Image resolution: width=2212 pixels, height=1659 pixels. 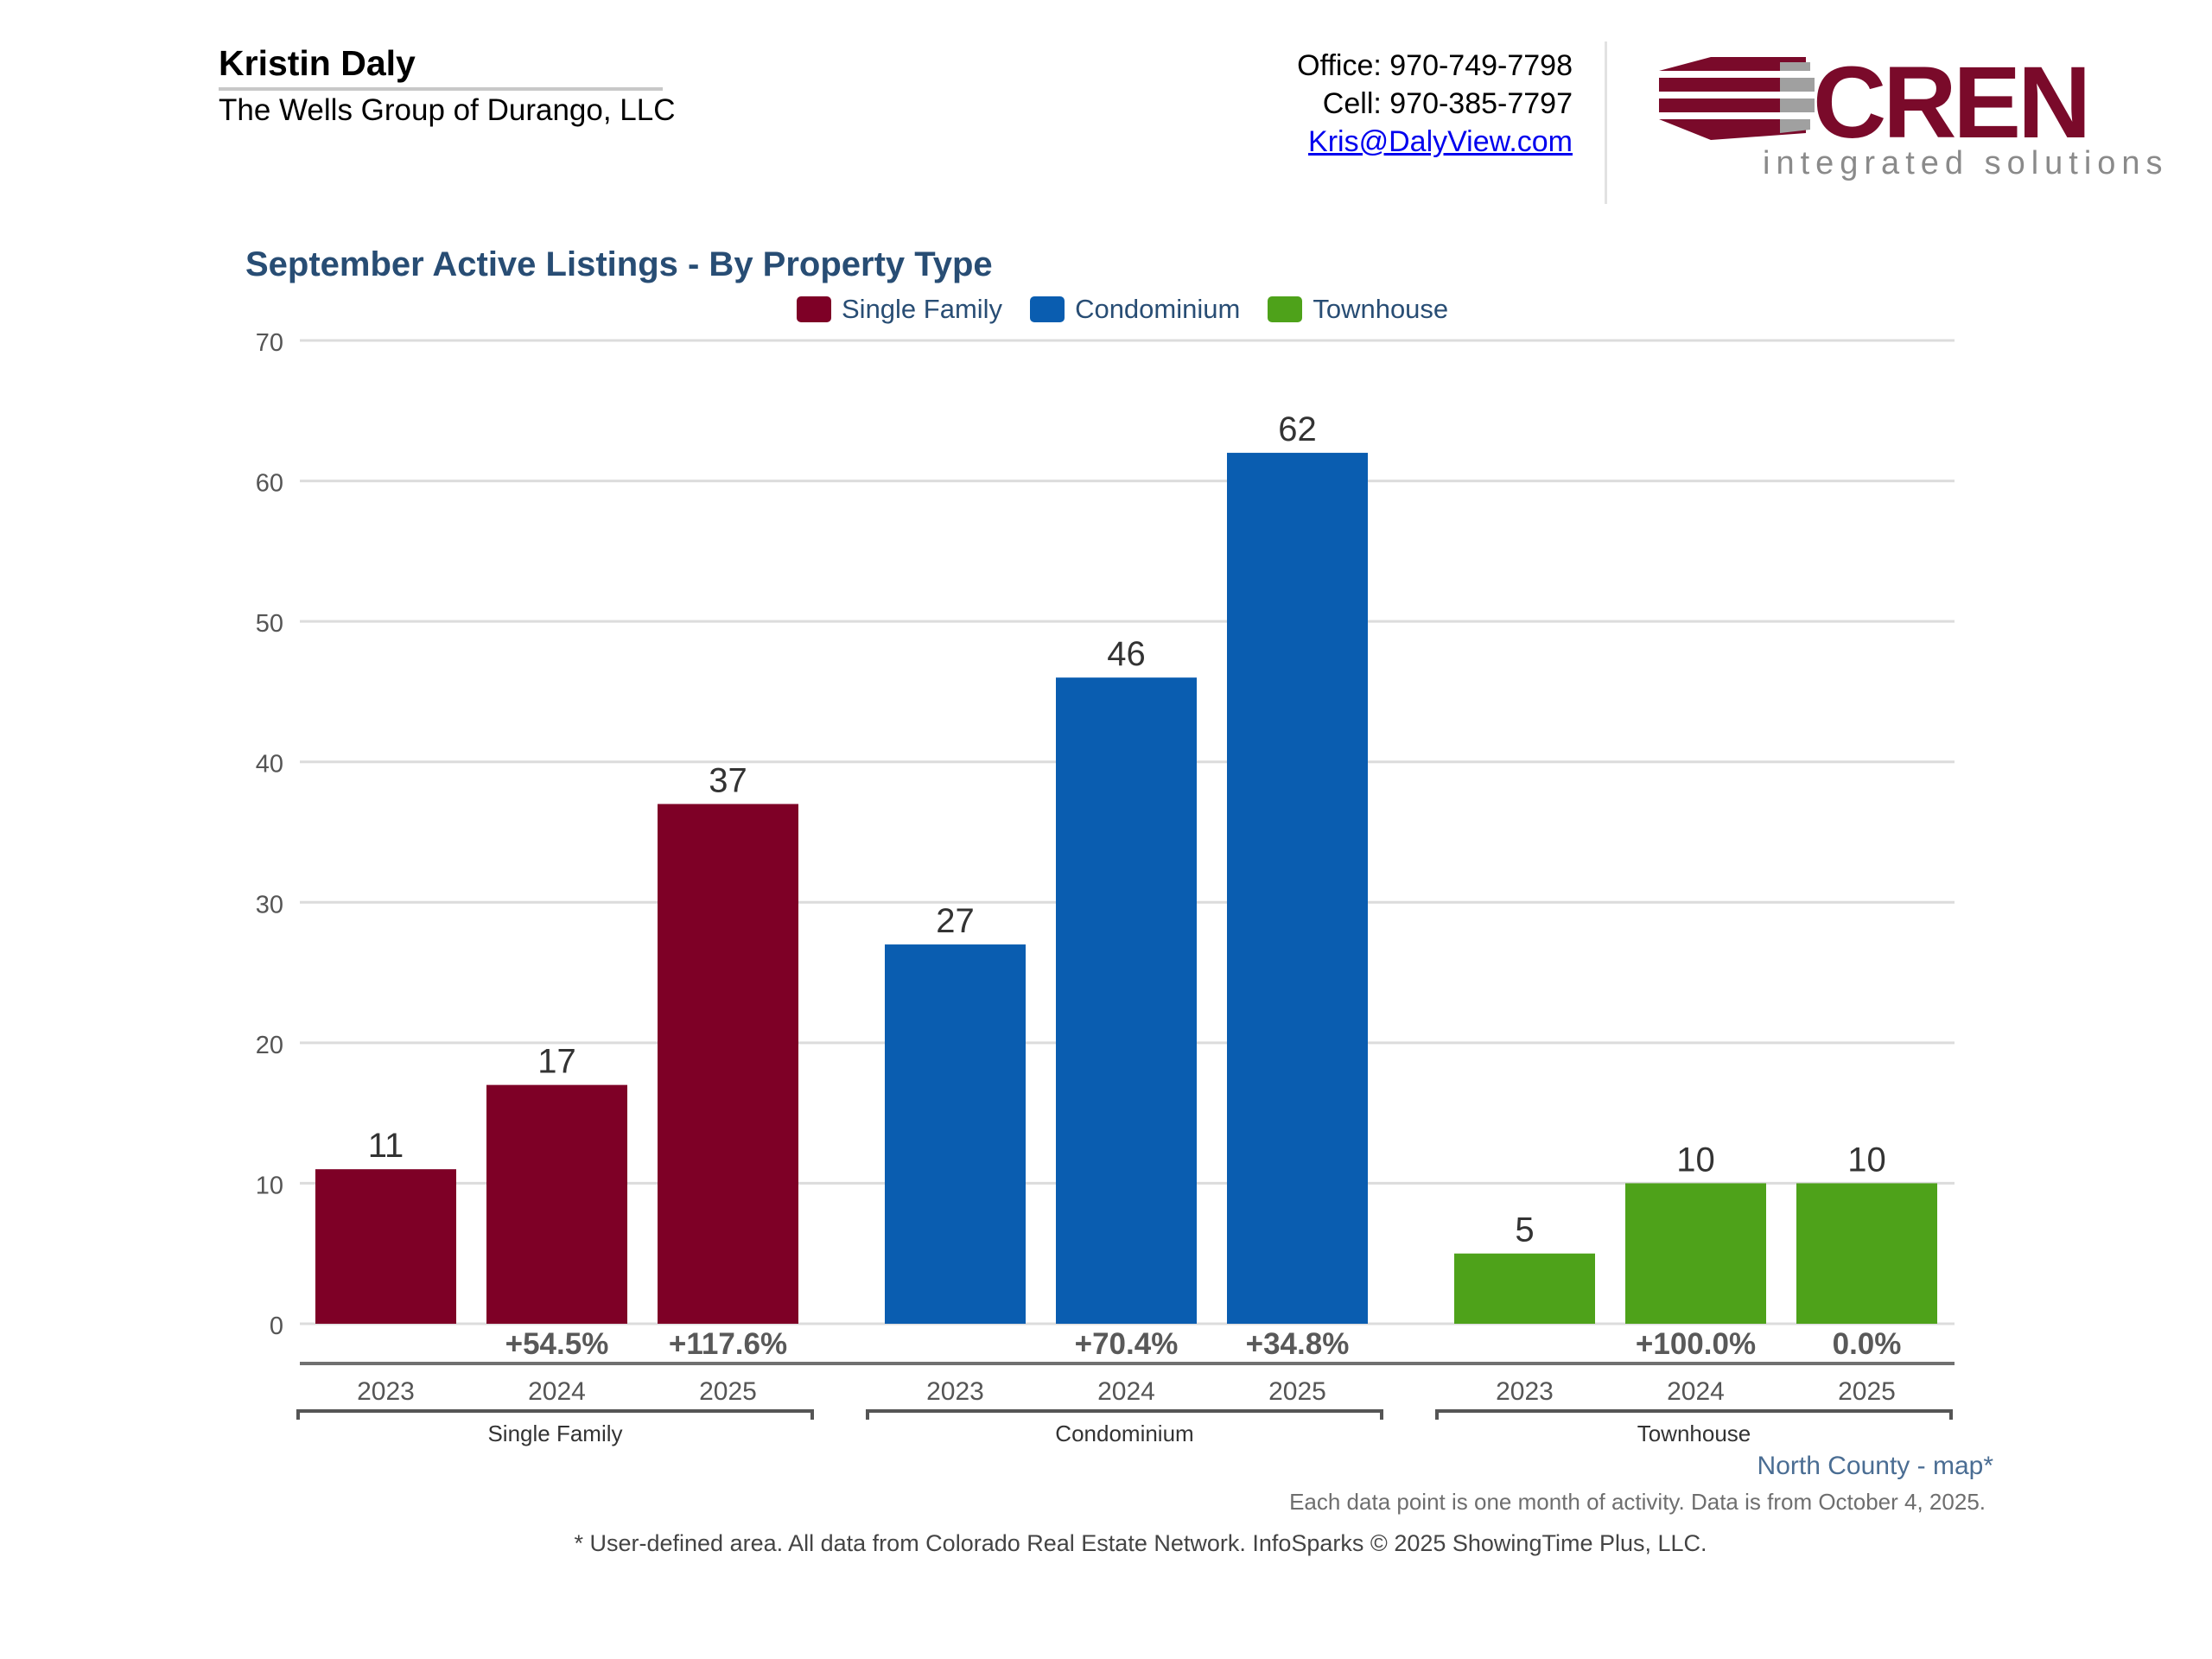 What do you see at coordinates (1695, 1253) in the screenshot?
I see `bar-townhouse-2024` at bounding box center [1695, 1253].